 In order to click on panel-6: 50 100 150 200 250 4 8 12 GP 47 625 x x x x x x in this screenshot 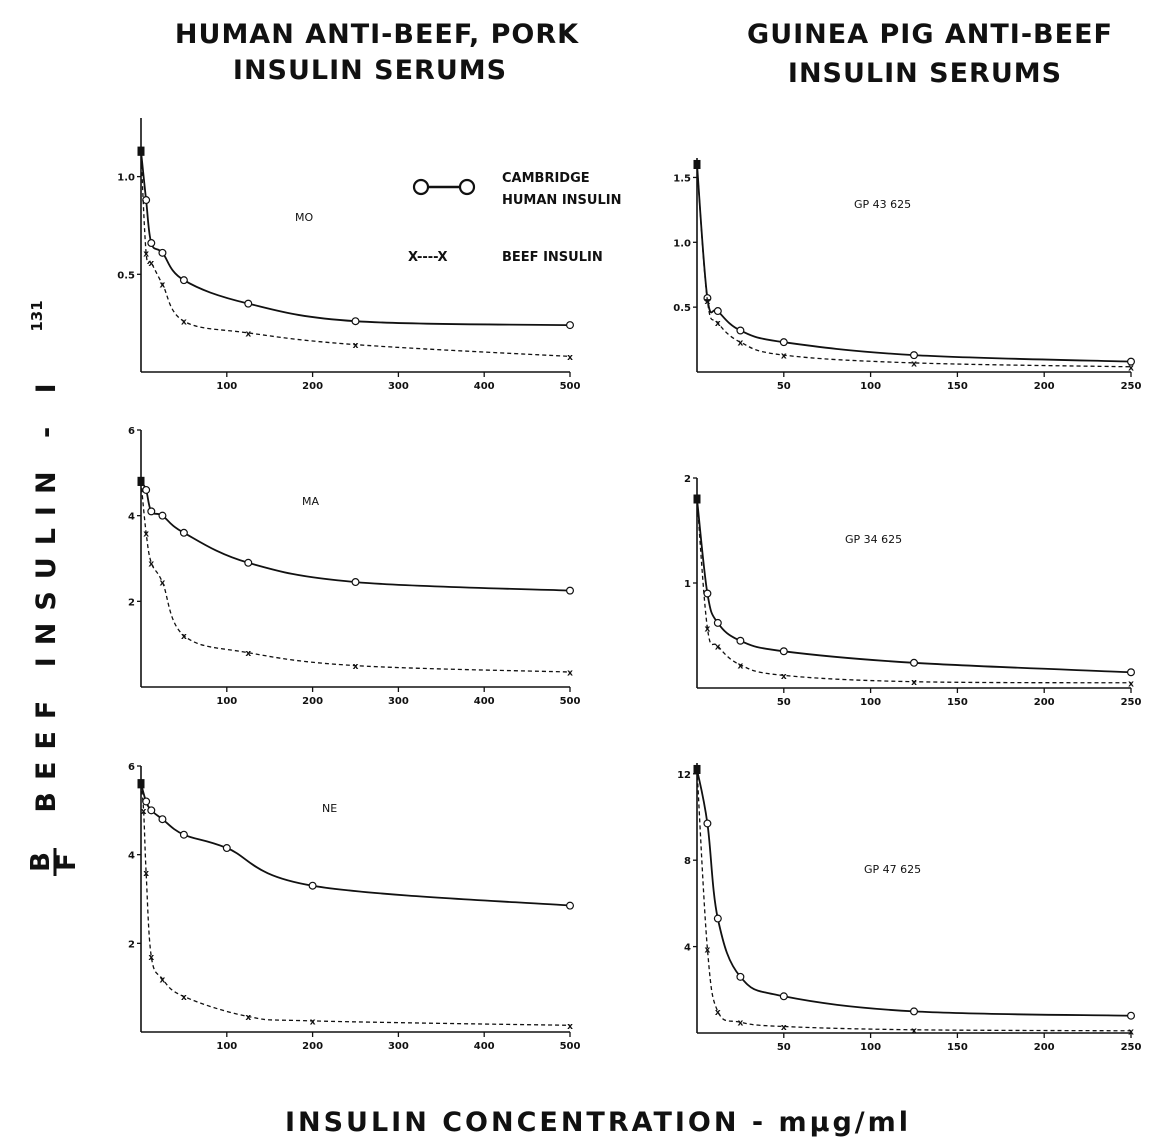, I will do `click(909, 908)`.